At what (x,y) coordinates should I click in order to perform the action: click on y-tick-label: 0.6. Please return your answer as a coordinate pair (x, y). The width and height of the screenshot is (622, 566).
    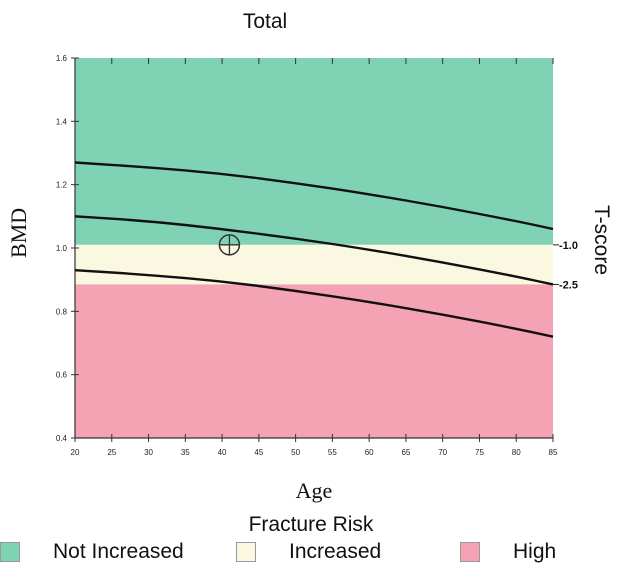
    Looking at the image, I should click on (62, 375).